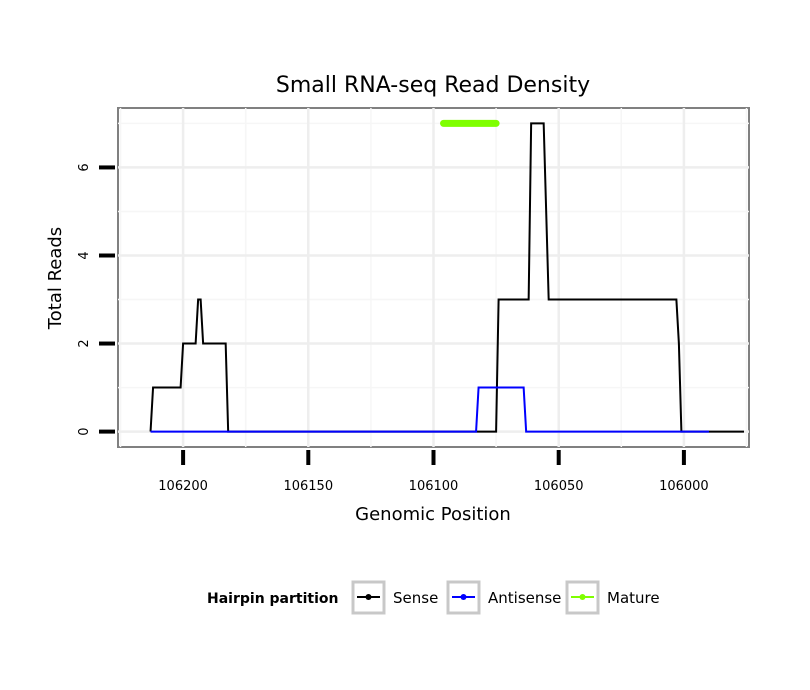 The image size is (810, 690). I want to click on x-tick-label: 106100, so click(434, 486).